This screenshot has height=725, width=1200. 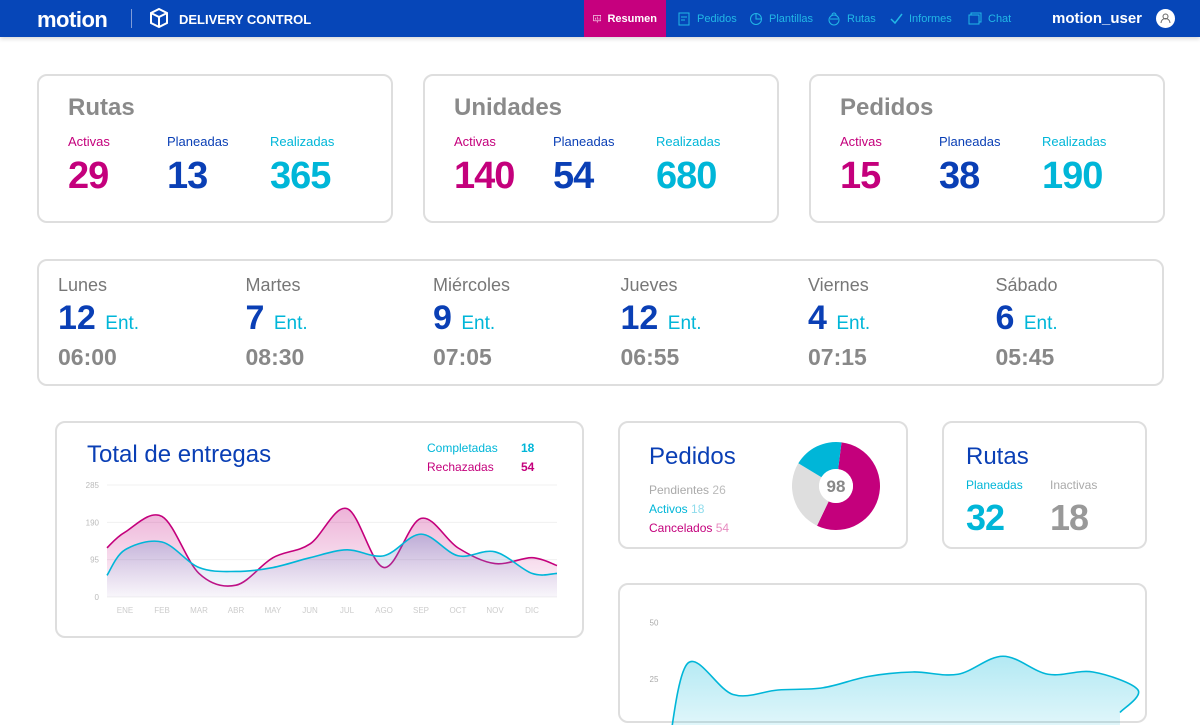 What do you see at coordinates (1025, 357) in the screenshot?
I see `day-time: 05:45` at bounding box center [1025, 357].